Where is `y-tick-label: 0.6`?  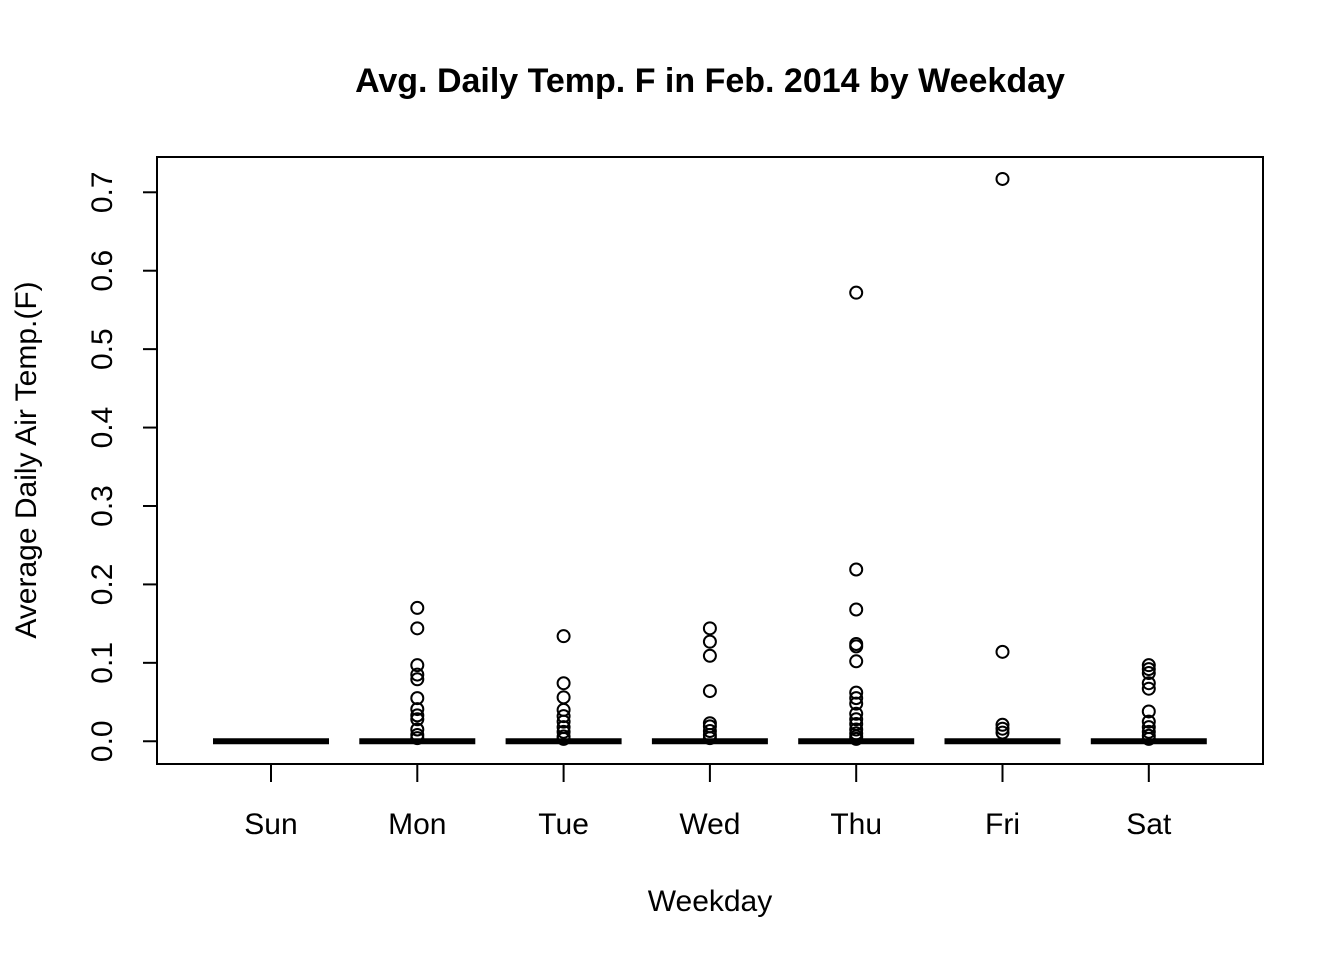 y-tick-label: 0.6 is located at coordinates (102, 271).